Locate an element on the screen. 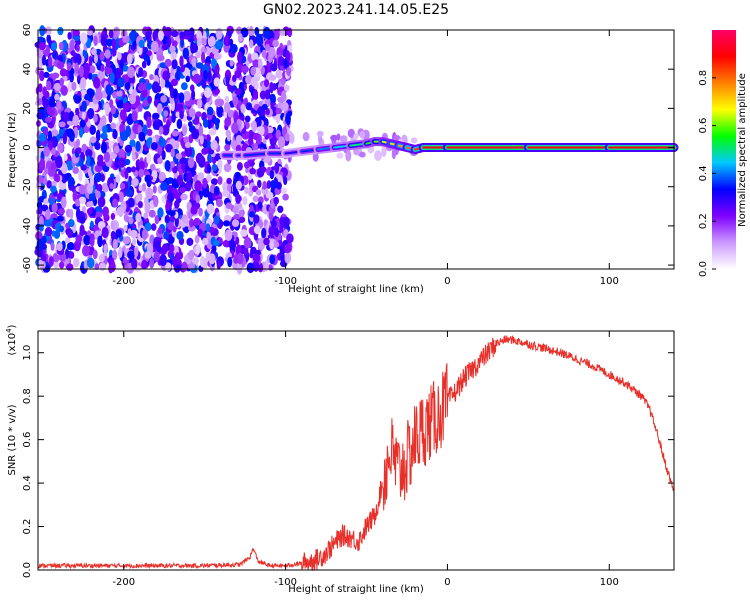  x-tick-label: 100 is located at coordinates (609, 582).